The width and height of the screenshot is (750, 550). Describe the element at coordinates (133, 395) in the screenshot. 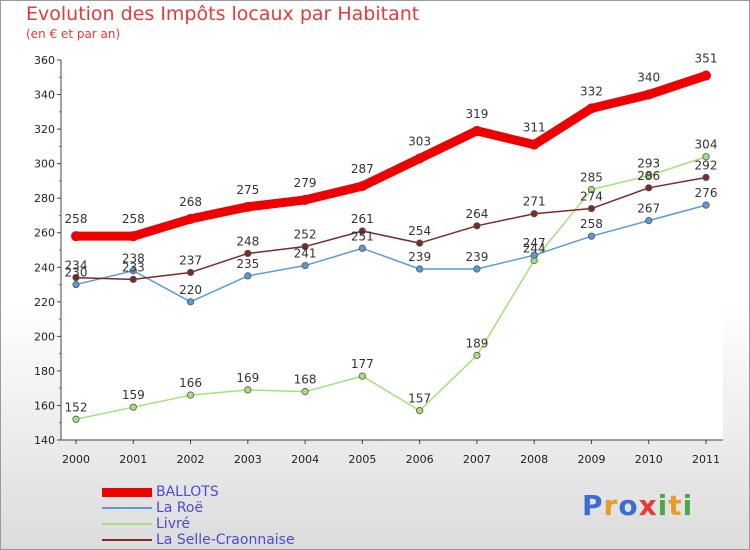

I see `data-label-livr-: 159` at that location.